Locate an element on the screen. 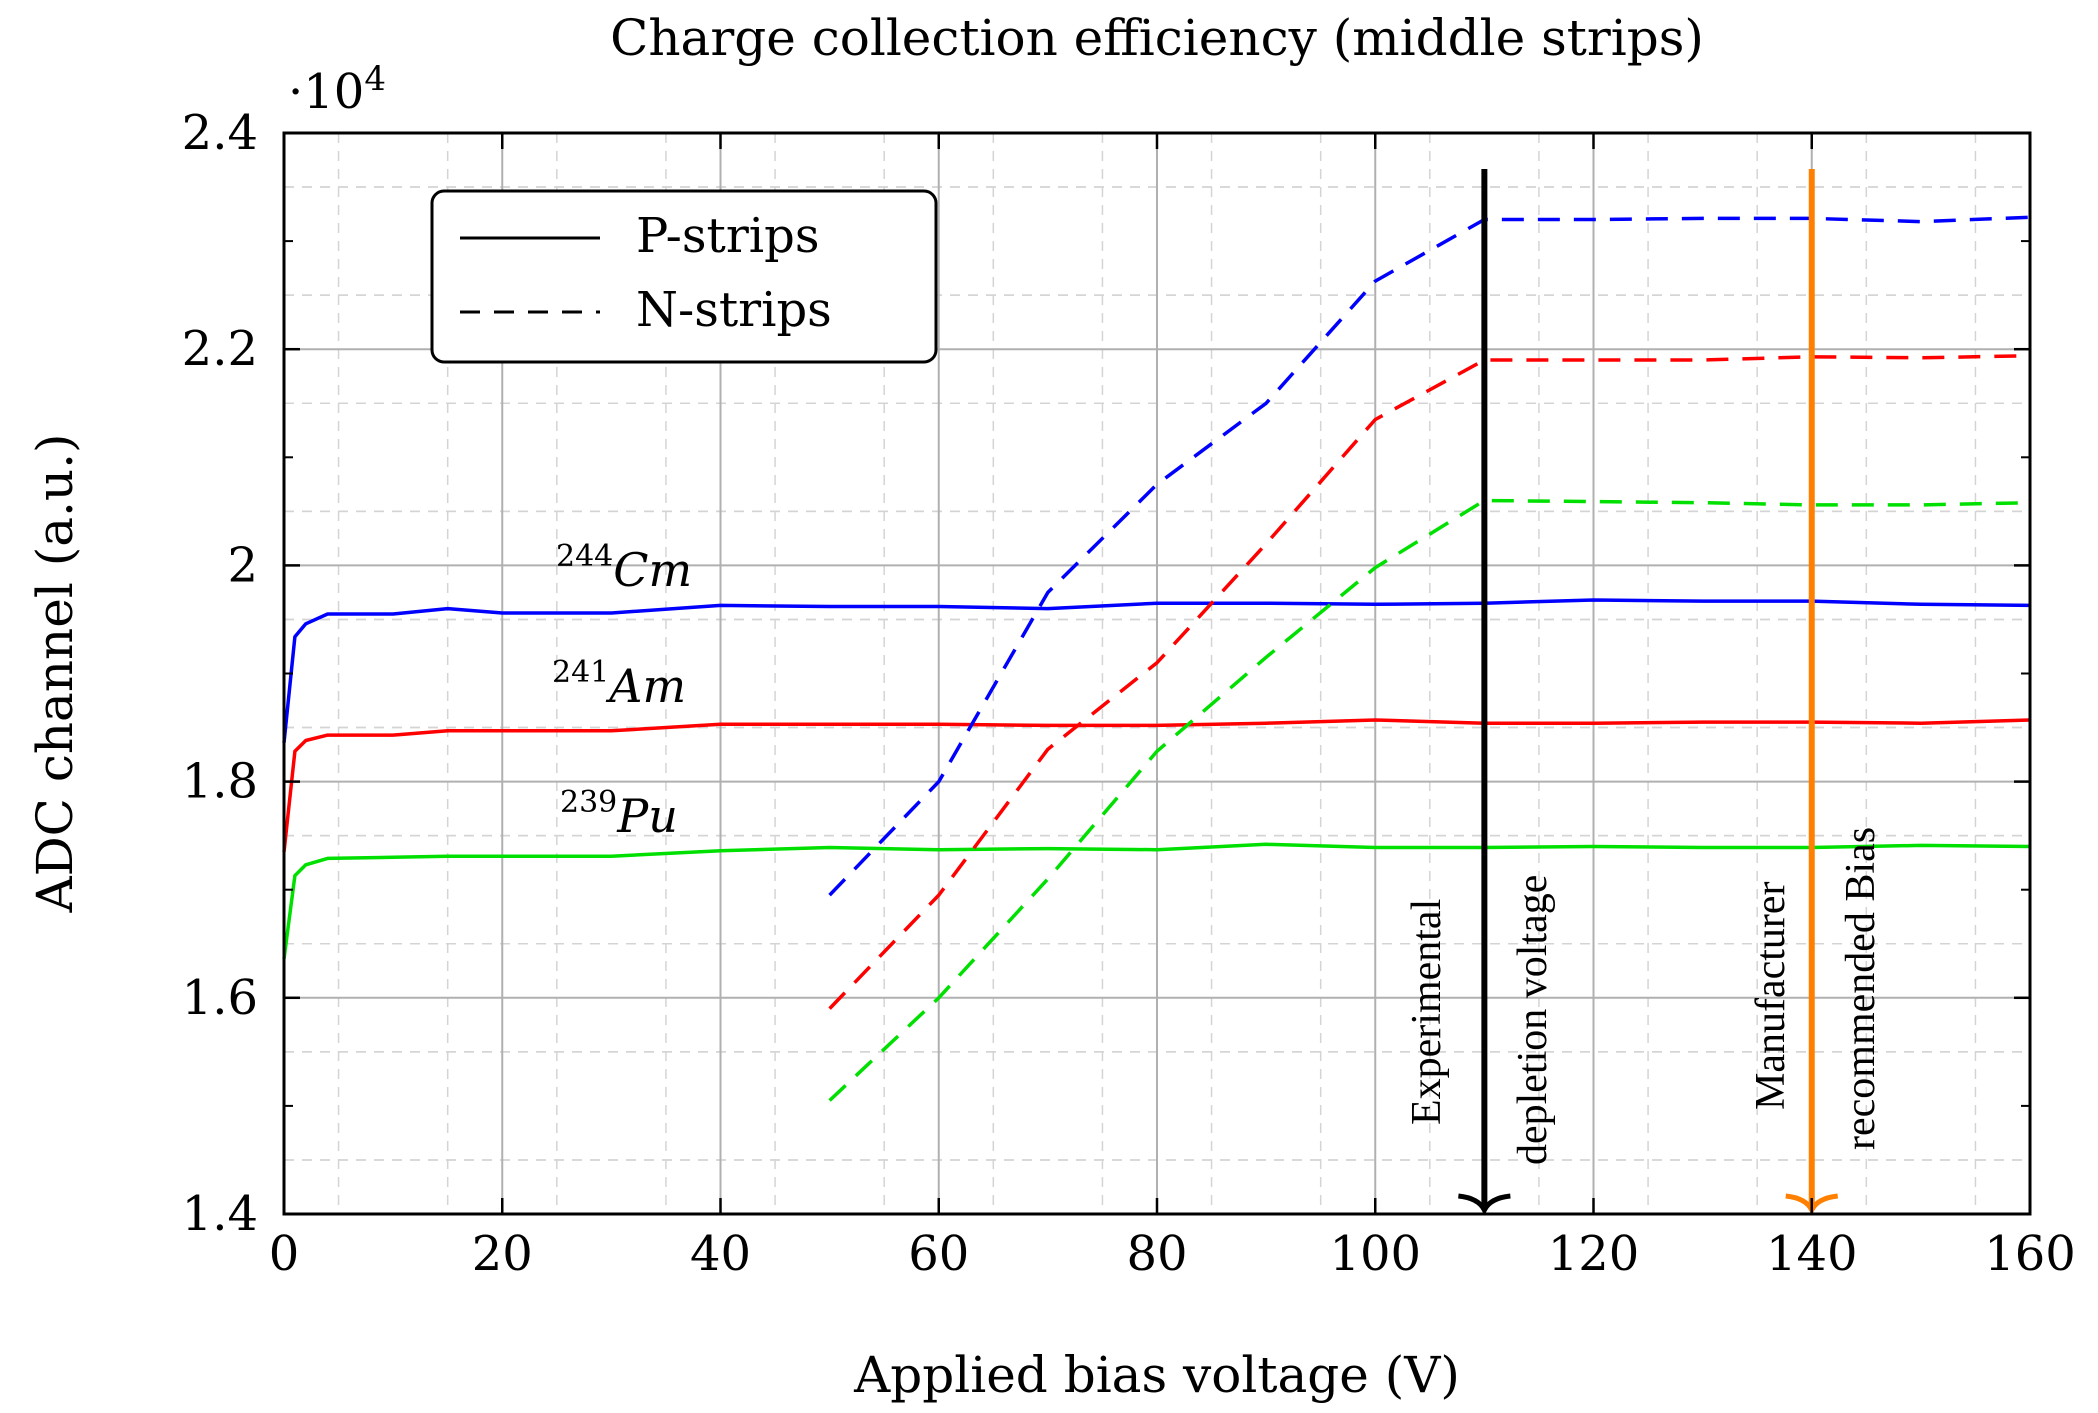 The height and width of the screenshot is (1413, 2098). y-multiplier: ·104 is located at coordinates (337, 89).